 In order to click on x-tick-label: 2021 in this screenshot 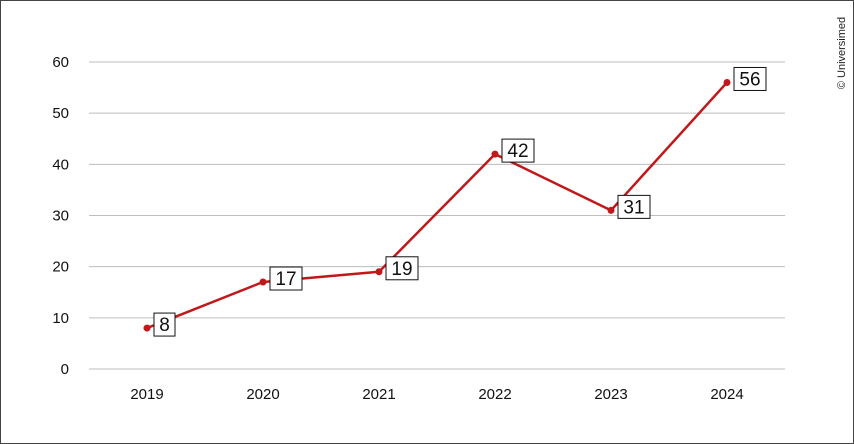, I will do `click(378, 394)`.